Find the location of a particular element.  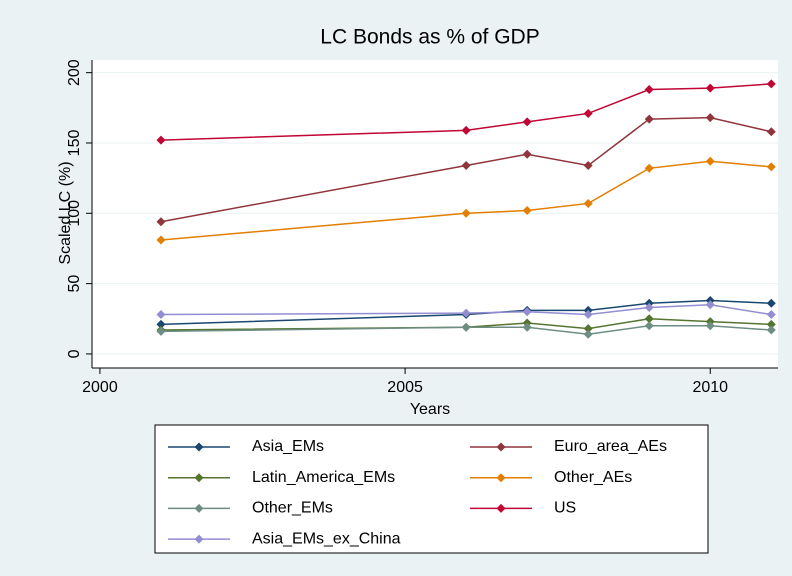

chart-title: LC Bonds as % of GDP is located at coordinates (429, 37).